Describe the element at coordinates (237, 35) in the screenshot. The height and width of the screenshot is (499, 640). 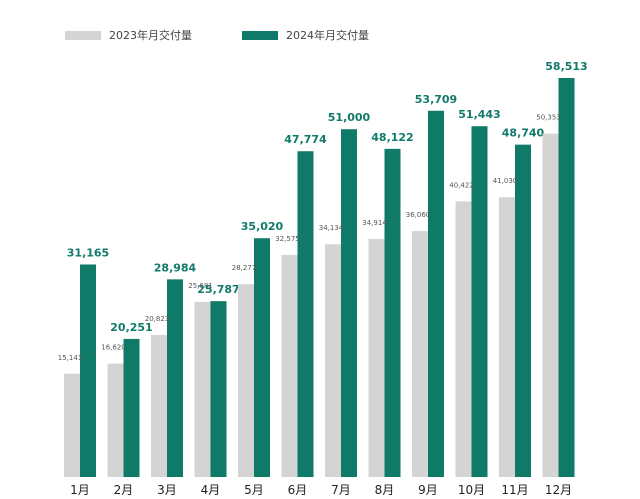
I see `legend: 2023年月交付量 2024年月交付量` at that location.